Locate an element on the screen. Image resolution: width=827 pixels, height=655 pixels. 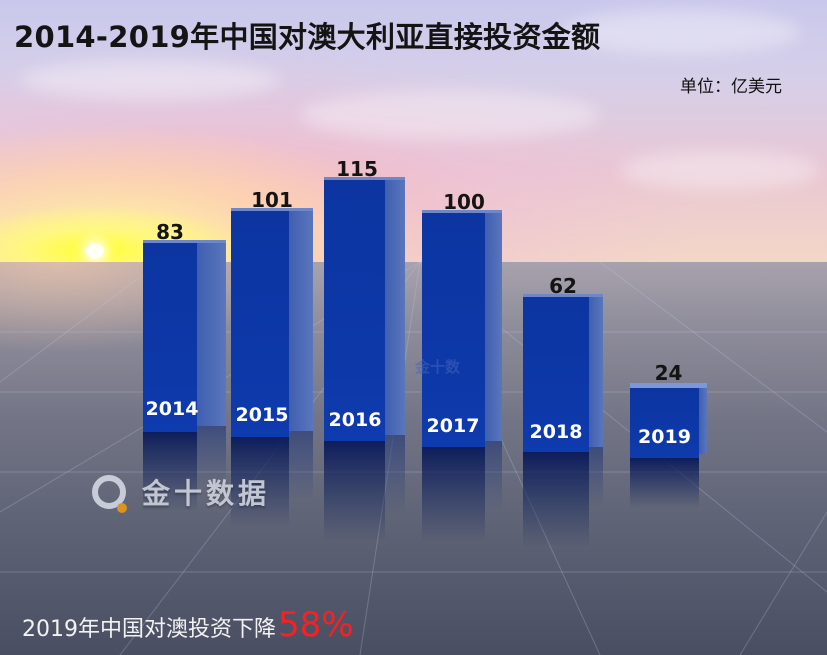
year-label-2015: 2015 is located at coordinates (262, 415).